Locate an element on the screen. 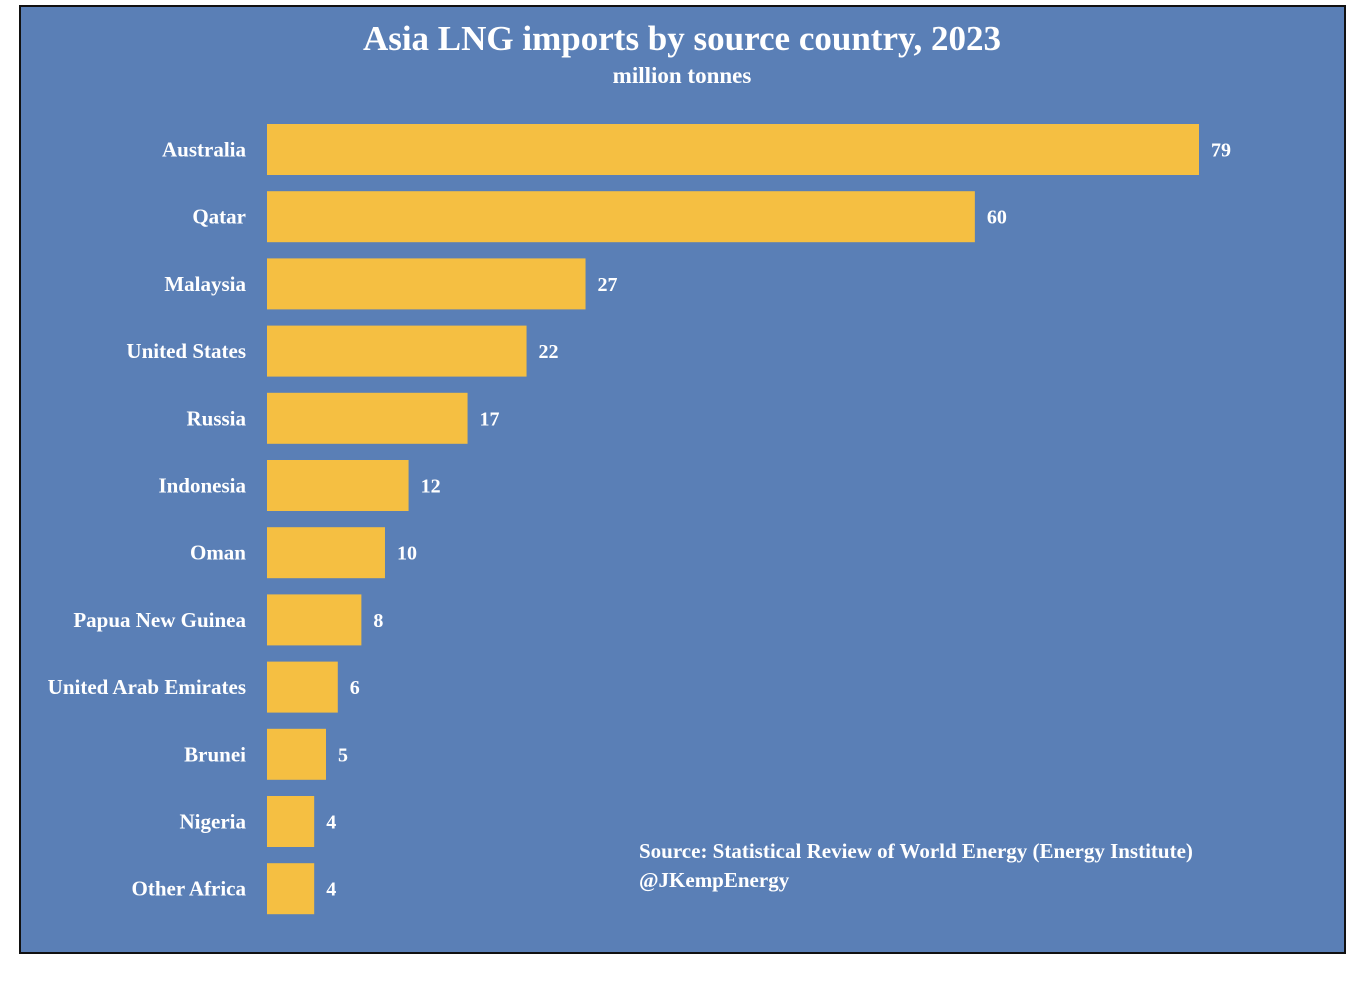  bar-other-africa is located at coordinates (291, 889).